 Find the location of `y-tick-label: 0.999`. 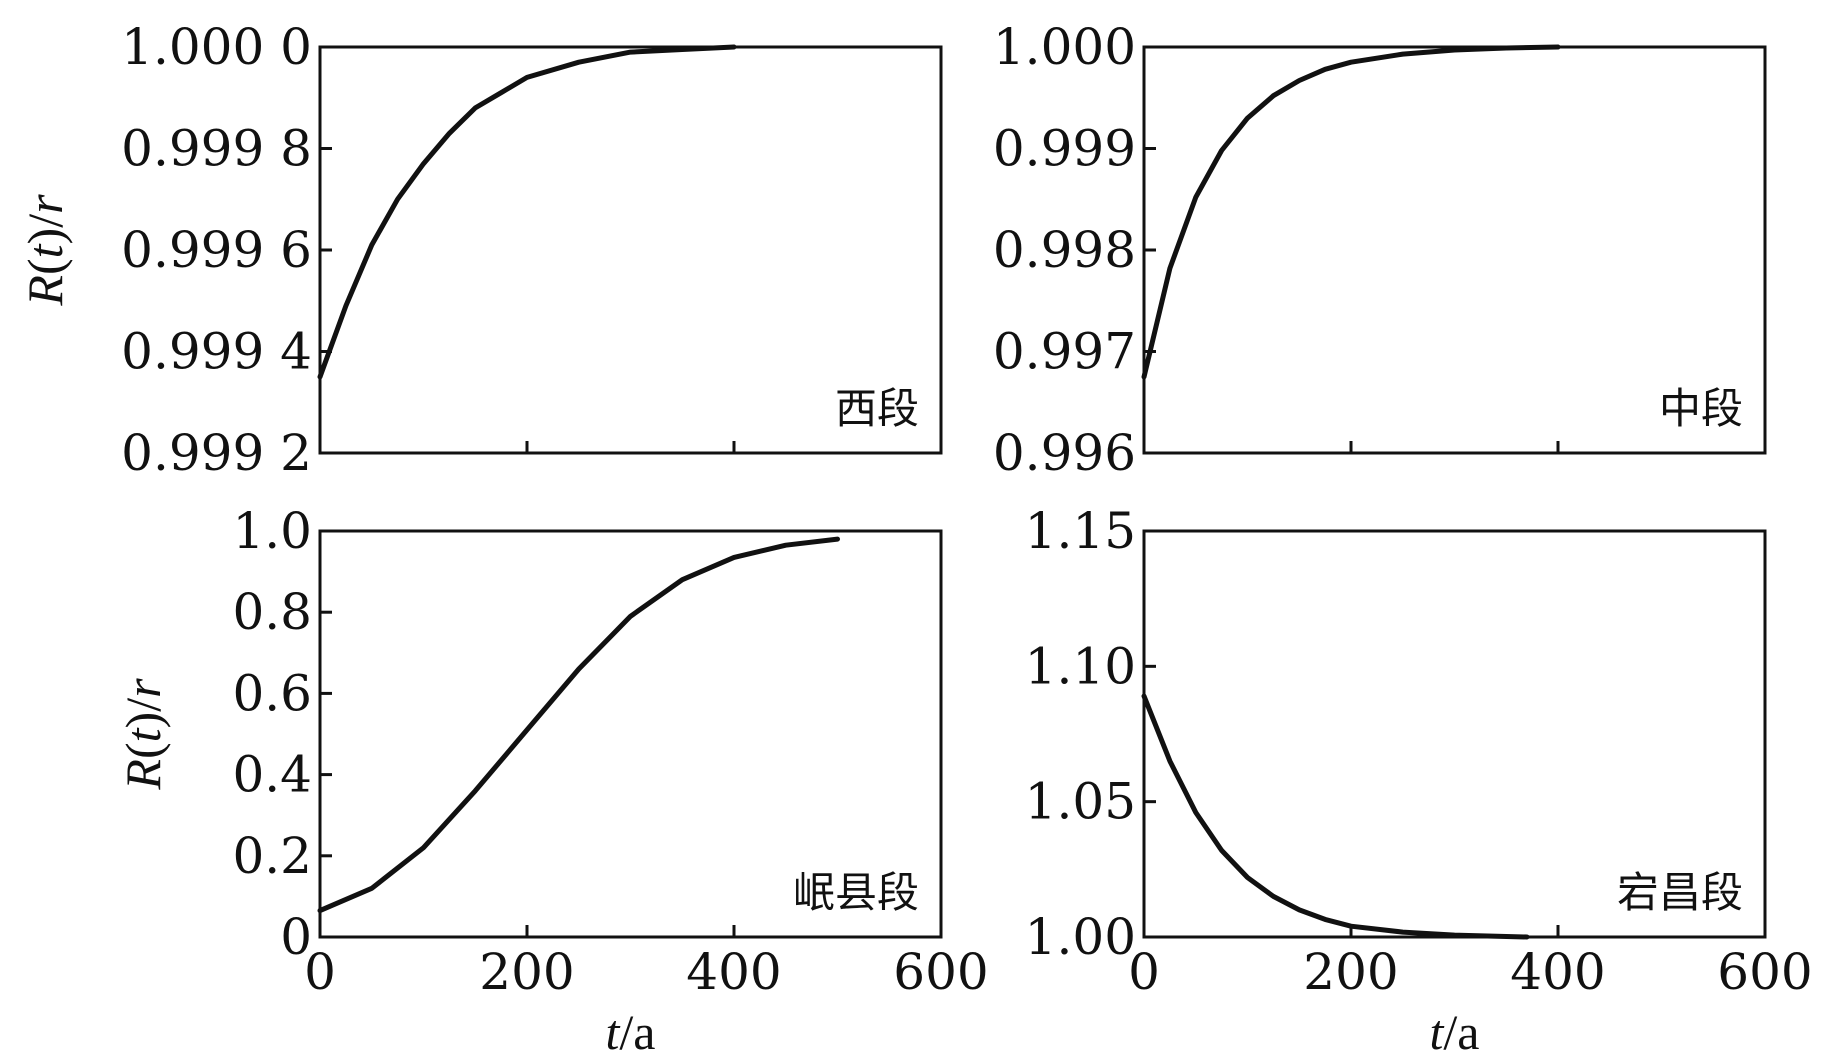

y-tick-label: 0.999 is located at coordinates (1064, 149).